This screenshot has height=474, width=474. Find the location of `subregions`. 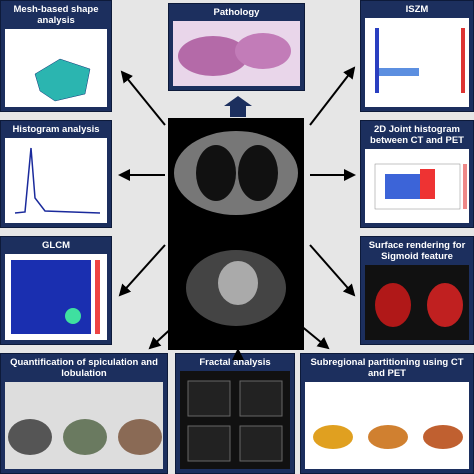

subregions is located at coordinates (388, 437).